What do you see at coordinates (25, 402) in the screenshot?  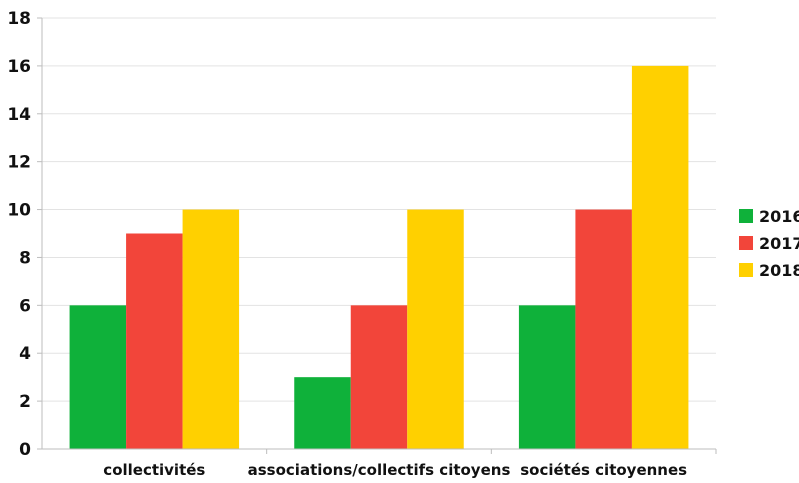 I see `y-tick-label: 2` at bounding box center [25, 402].